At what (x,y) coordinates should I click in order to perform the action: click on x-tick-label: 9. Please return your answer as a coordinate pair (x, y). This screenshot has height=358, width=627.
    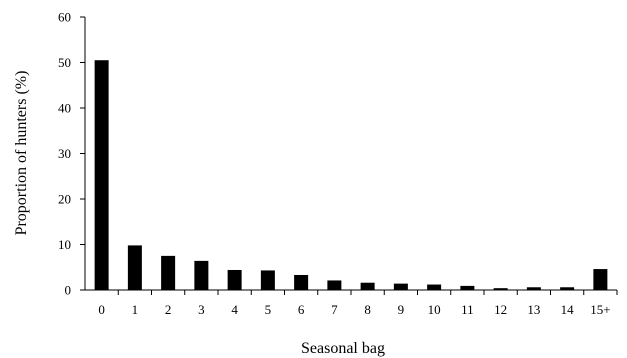
    Looking at the image, I should click on (401, 309).